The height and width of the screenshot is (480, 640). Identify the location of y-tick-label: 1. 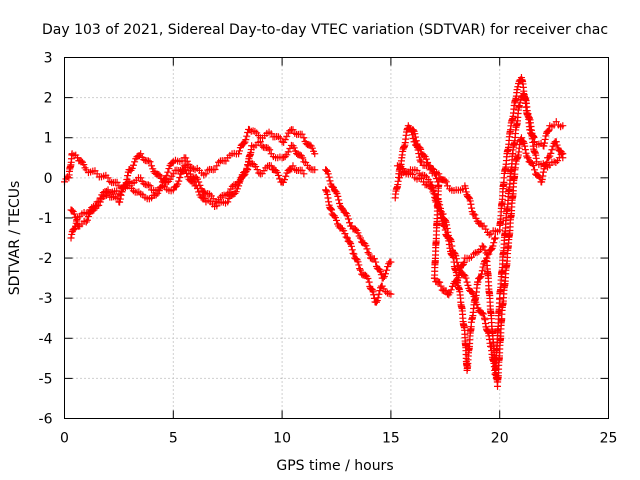
(48, 139).